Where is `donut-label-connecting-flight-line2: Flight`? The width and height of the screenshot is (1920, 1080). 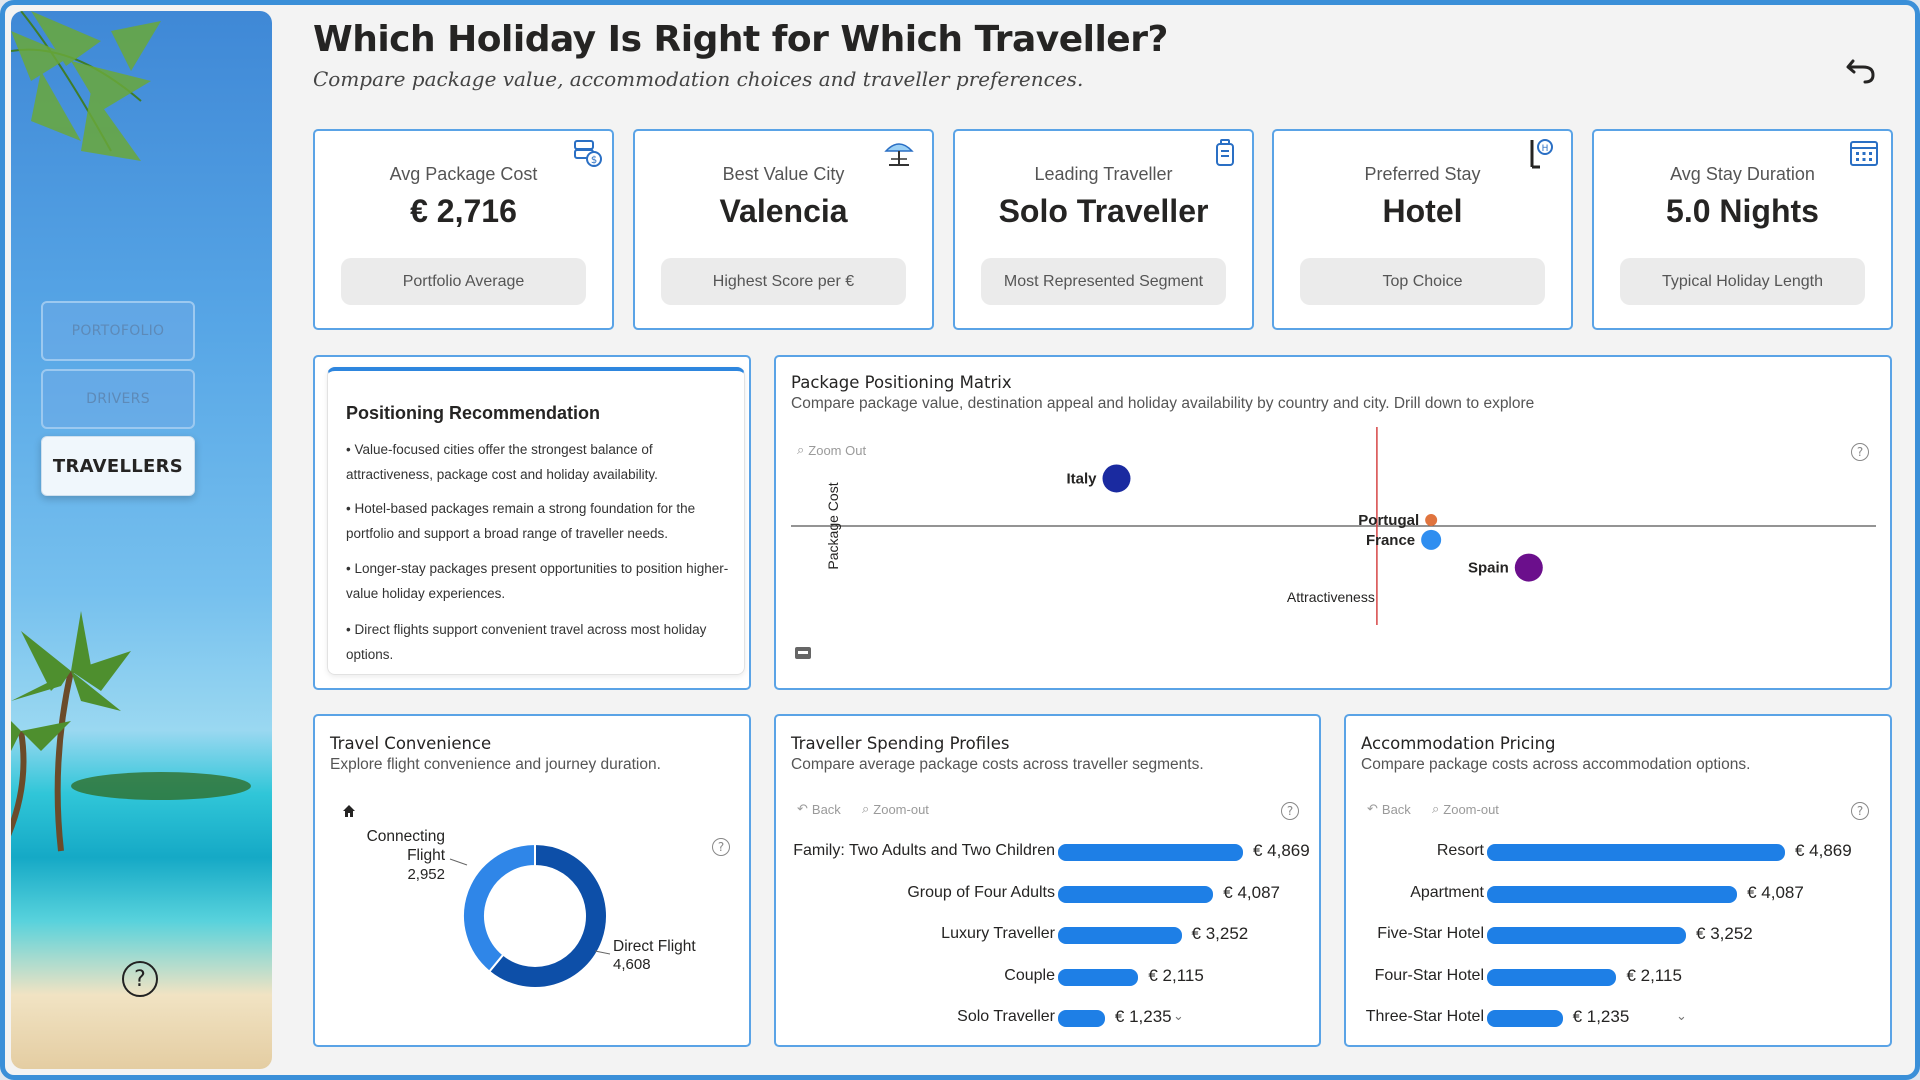
donut-label-connecting-flight-line2: Flight is located at coordinates (426, 855).